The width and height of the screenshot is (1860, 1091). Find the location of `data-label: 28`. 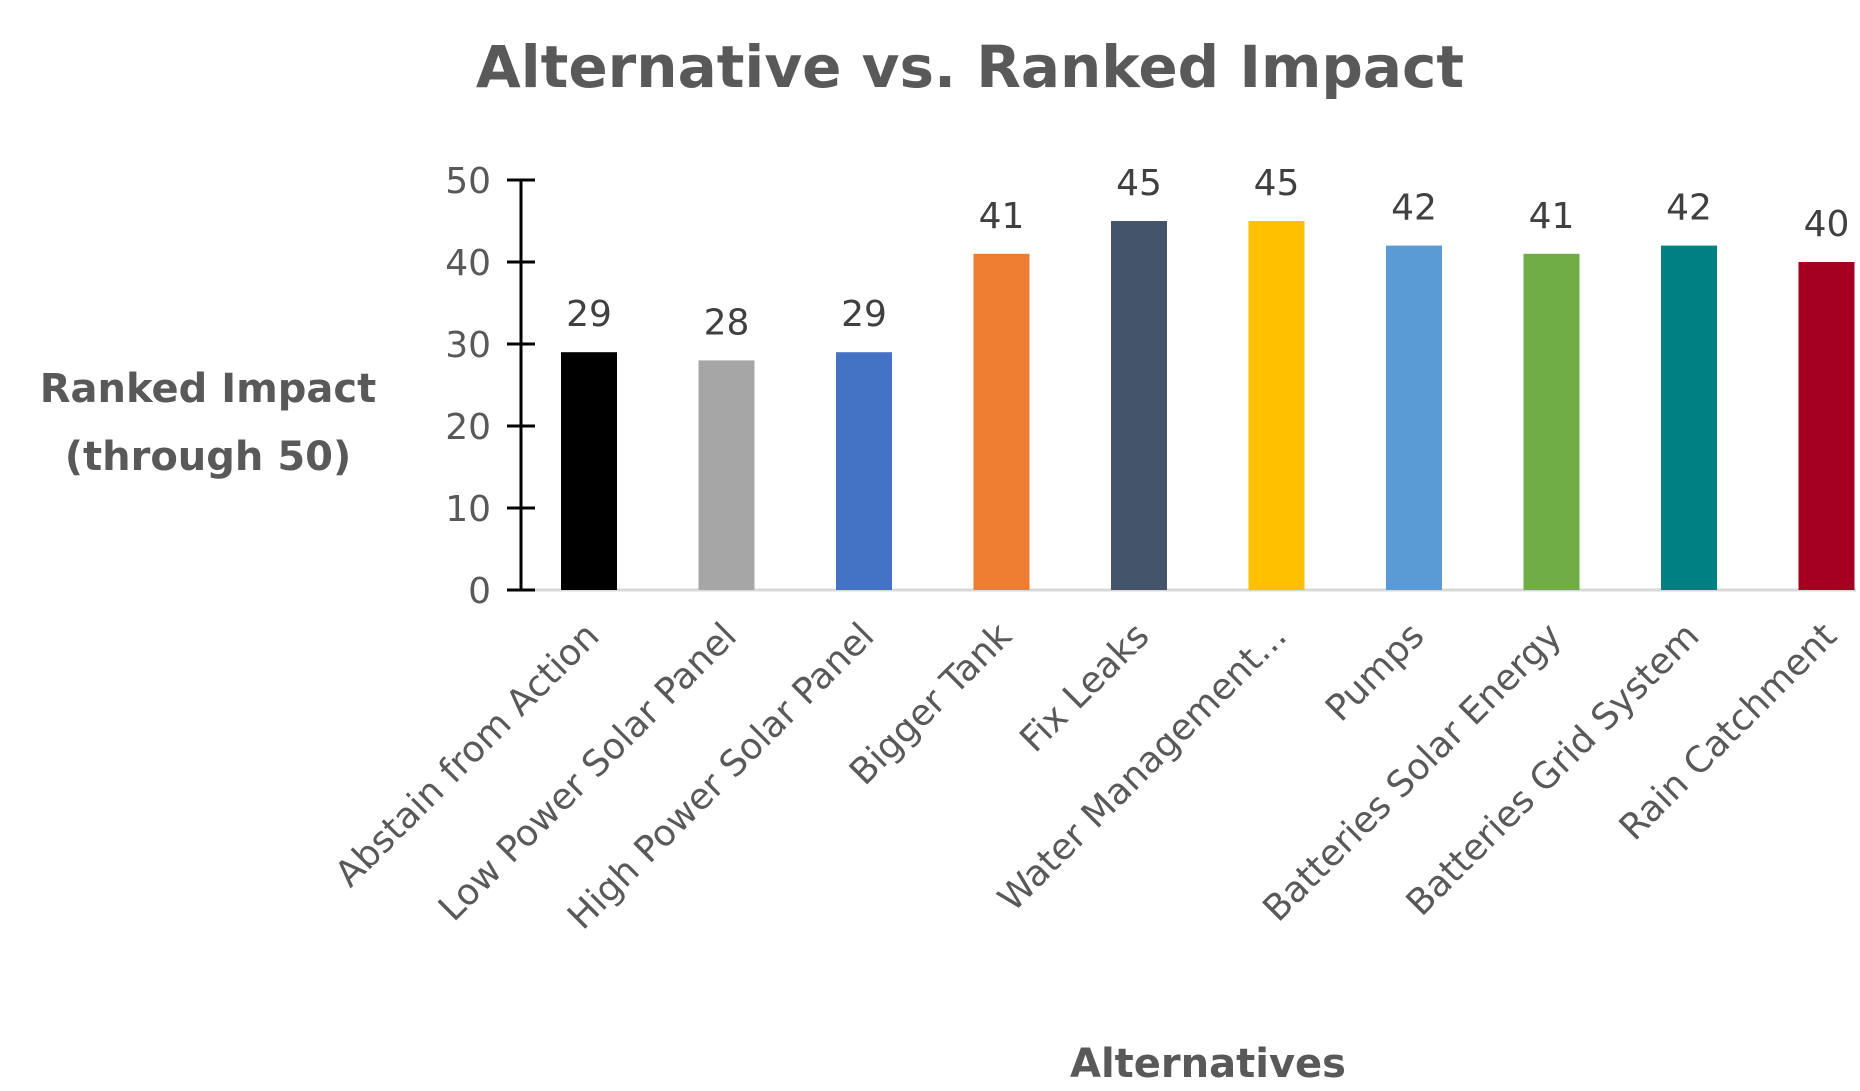

data-label: 28 is located at coordinates (727, 322).